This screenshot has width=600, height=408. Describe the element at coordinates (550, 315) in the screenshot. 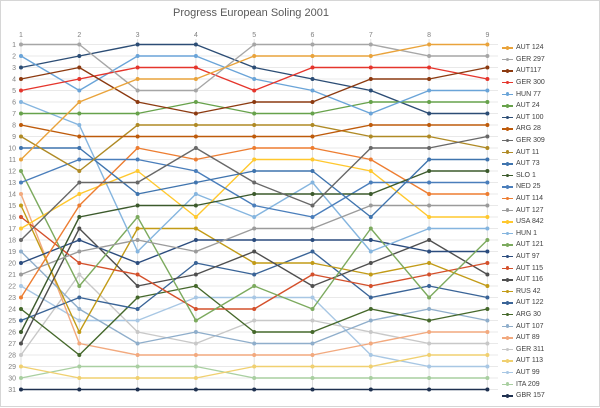

I see `legend-item-arg-30: ARG 30` at that location.